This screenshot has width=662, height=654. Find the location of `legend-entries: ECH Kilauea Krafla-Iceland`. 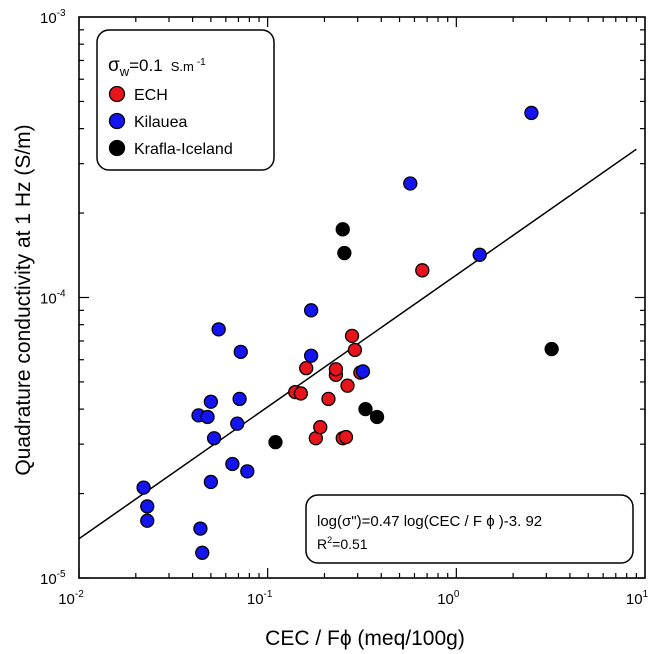

legend-entries: ECH Kilauea Krafla-Iceland is located at coordinates (170, 121).